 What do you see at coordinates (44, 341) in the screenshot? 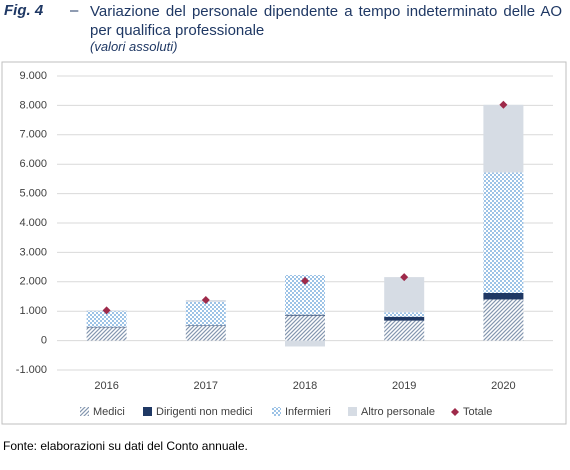
I see `y-tick-label: 0` at bounding box center [44, 341].